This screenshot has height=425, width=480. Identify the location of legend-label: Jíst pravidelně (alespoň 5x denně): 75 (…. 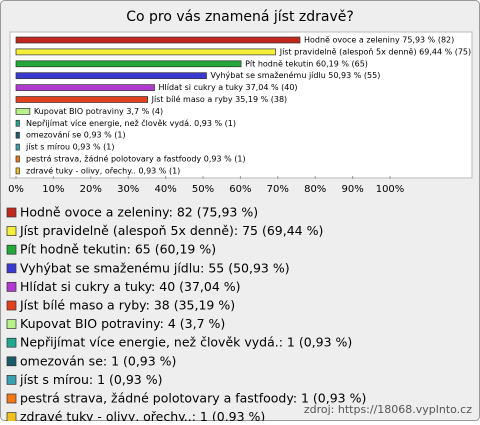
(171, 230).